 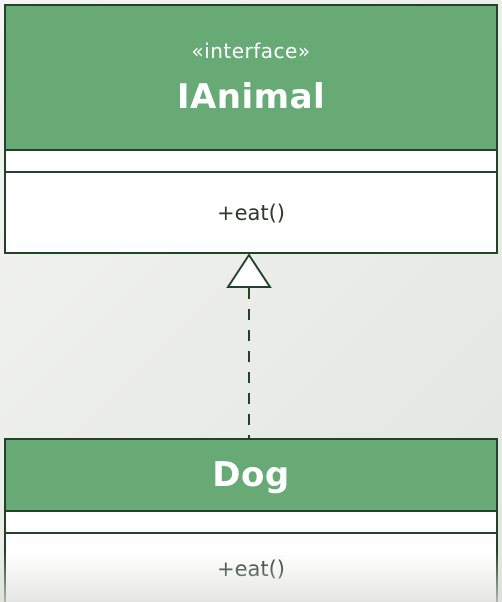 What do you see at coordinates (251, 96) in the screenshot?
I see `interface-class-name: IAnimal` at bounding box center [251, 96].